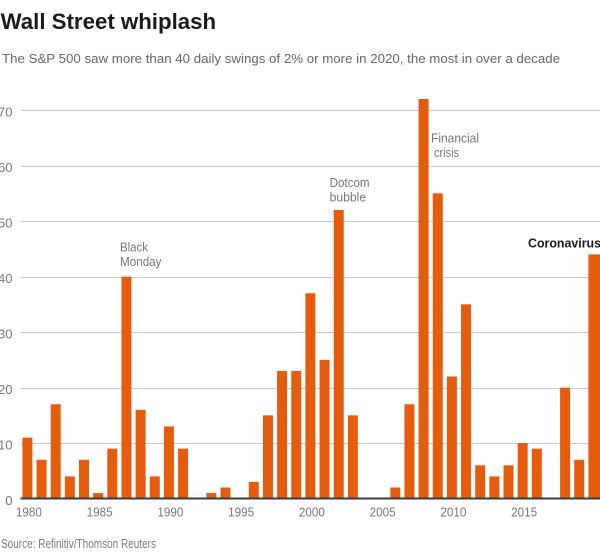  What do you see at coordinates (241, 512) in the screenshot?
I see `svg-text: 1995` at bounding box center [241, 512].